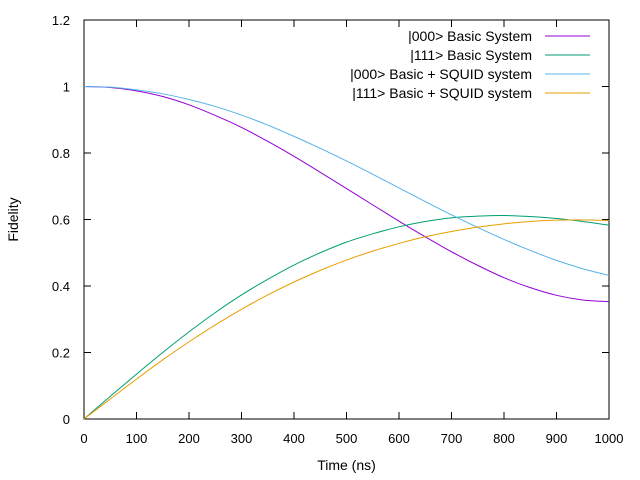  What do you see at coordinates (441, 74) in the screenshot?
I see `legend-label-3: |000> Basic + SQUID system` at bounding box center [441, 74].